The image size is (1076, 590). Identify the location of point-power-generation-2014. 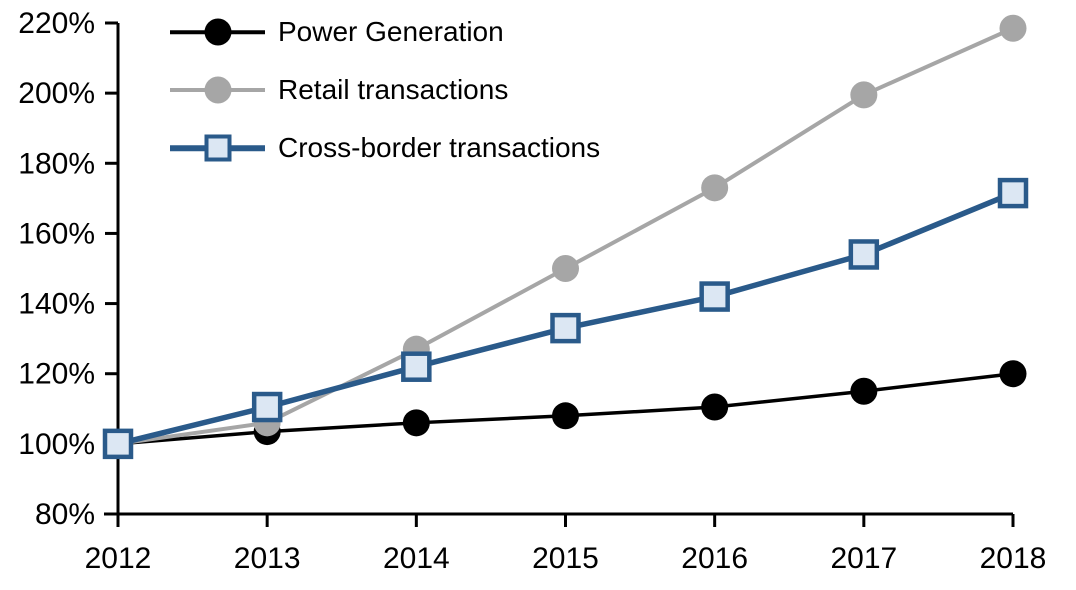
(416, 423).